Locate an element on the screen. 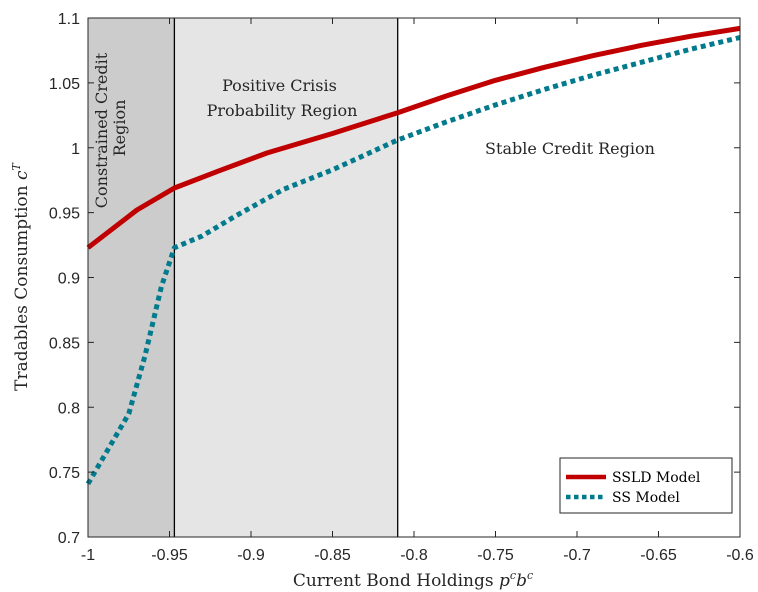 The image size is (758, 592). y-axis-label-superscript: T is located at coordinates (16, 165).